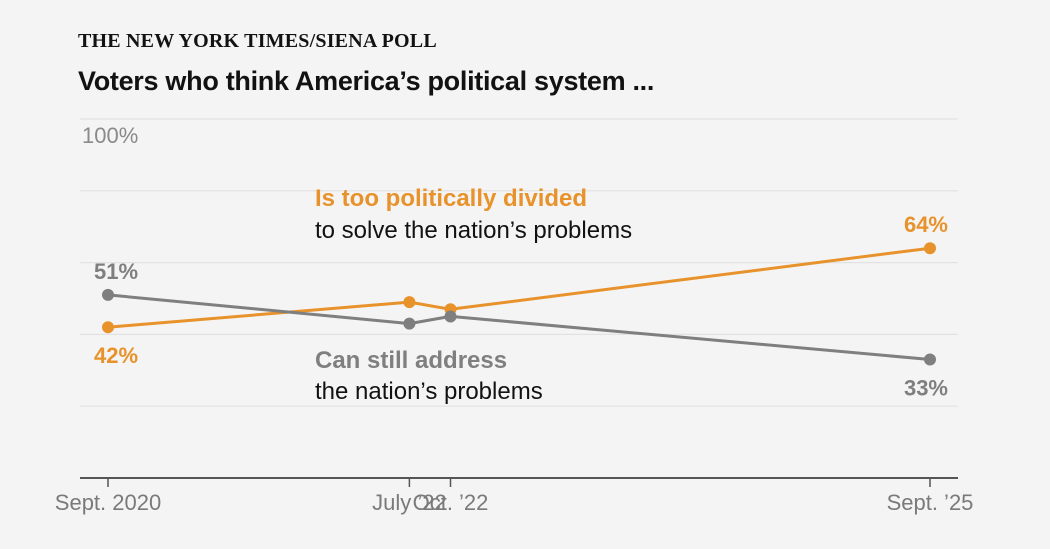 The width and height of the screenshot is (1050, 549). I want to click on y-tick-label: 100%, so click(110, 135).